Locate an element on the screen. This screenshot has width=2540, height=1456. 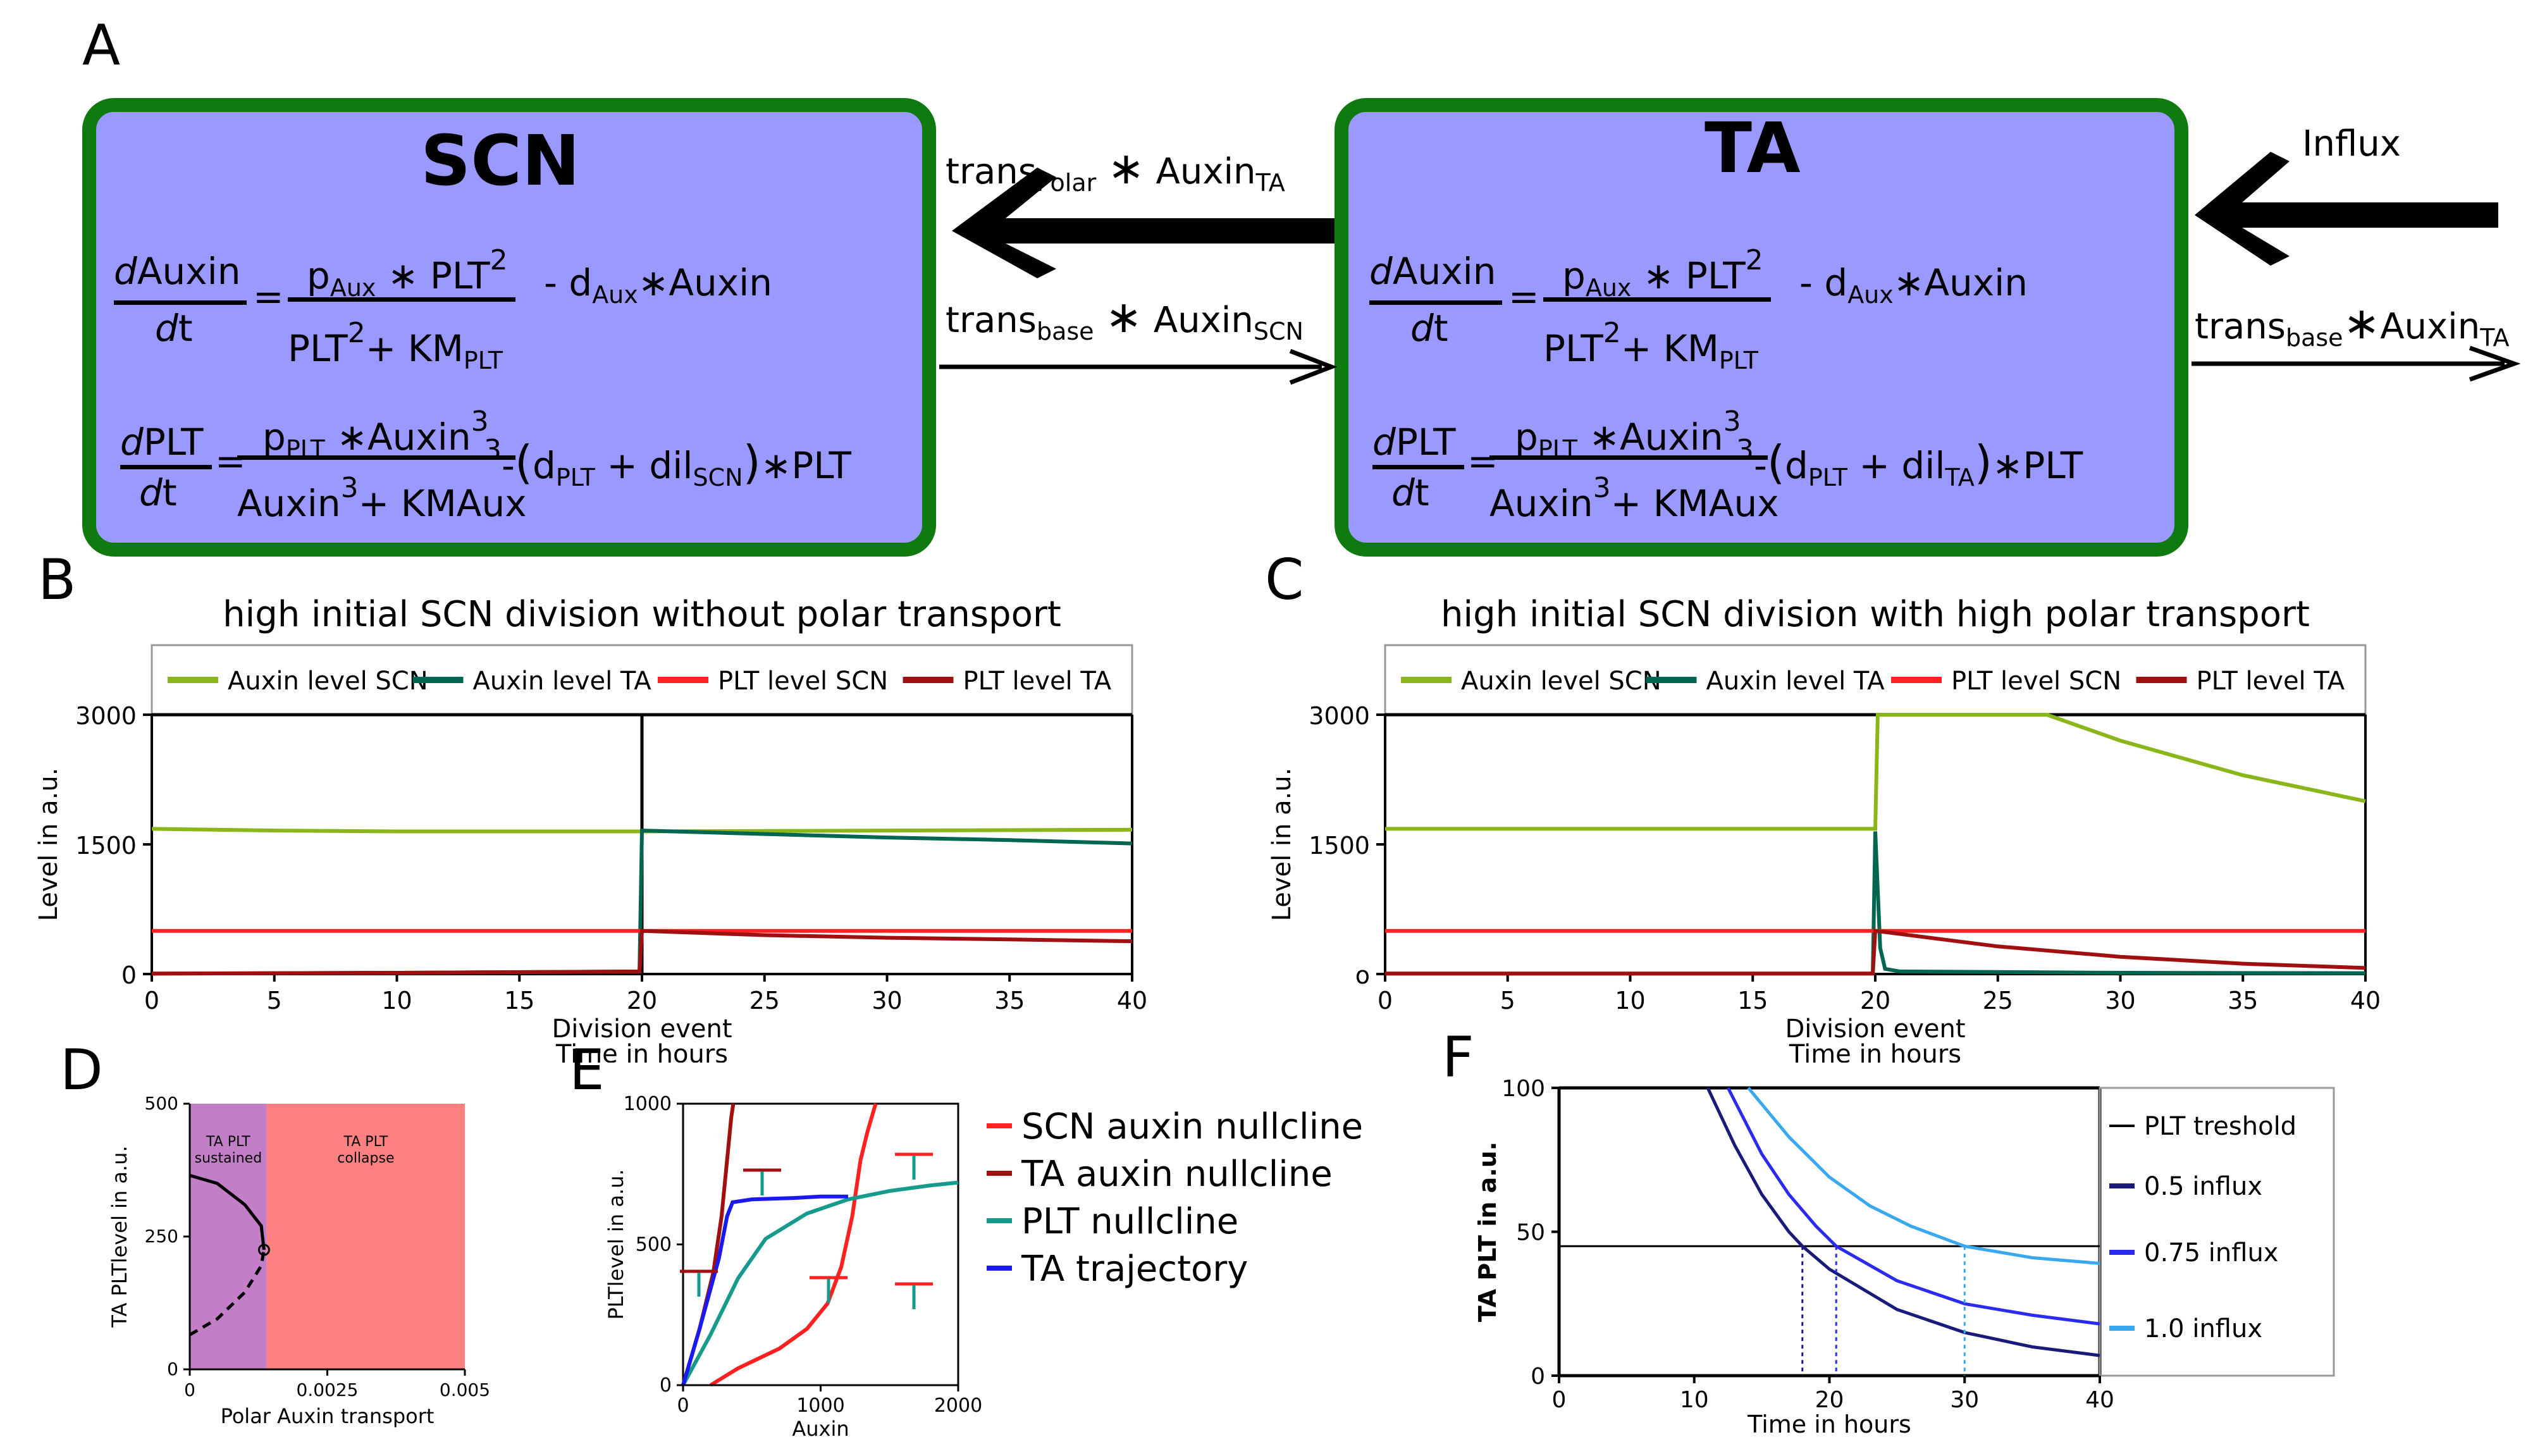
ta-plt-km: PLT2+ KMPLT is located at coordinates (1650, 345).